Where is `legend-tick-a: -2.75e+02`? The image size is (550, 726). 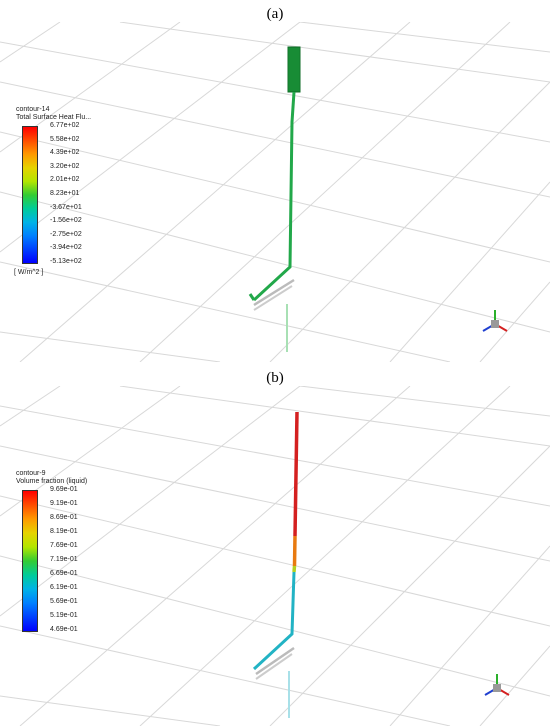 legend-tick-a: -2.75e+02 is located at coordinates (66, 234).